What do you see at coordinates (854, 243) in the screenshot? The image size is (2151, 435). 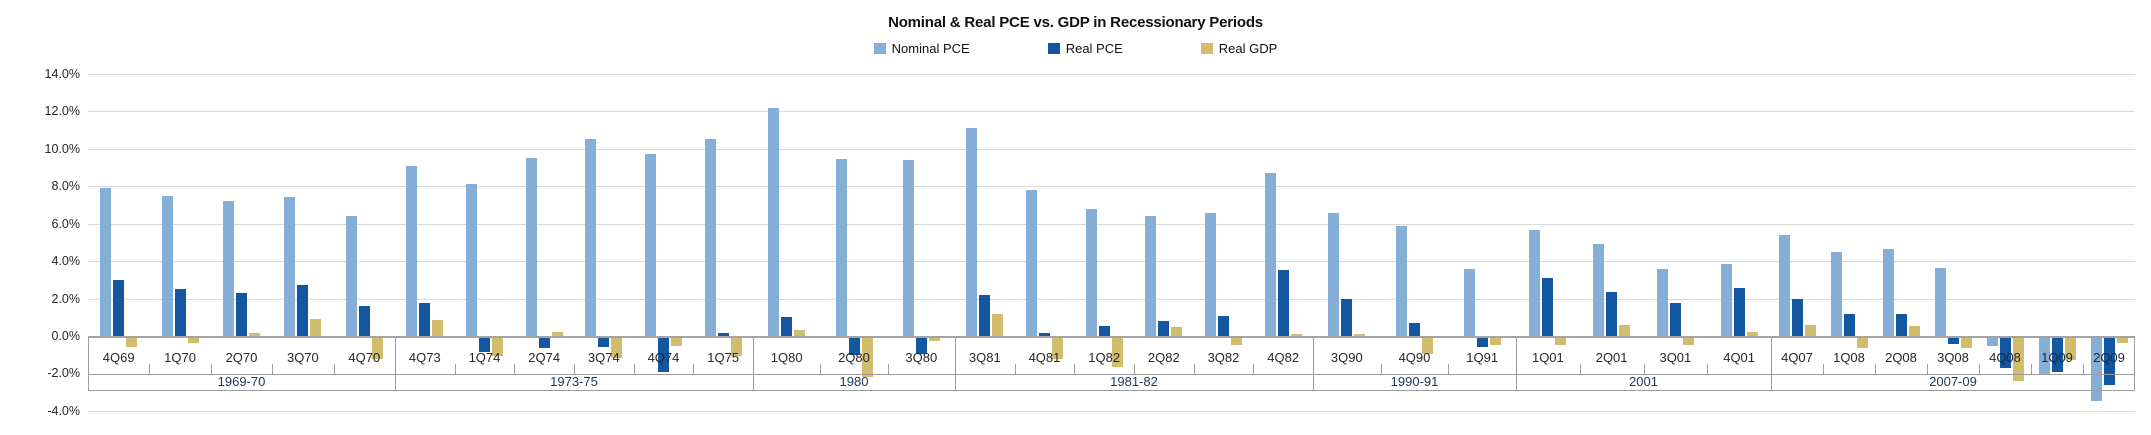 I see `period-group: 1Q80 2Q80 3Q80 1980` at bounding box center [854, 243].